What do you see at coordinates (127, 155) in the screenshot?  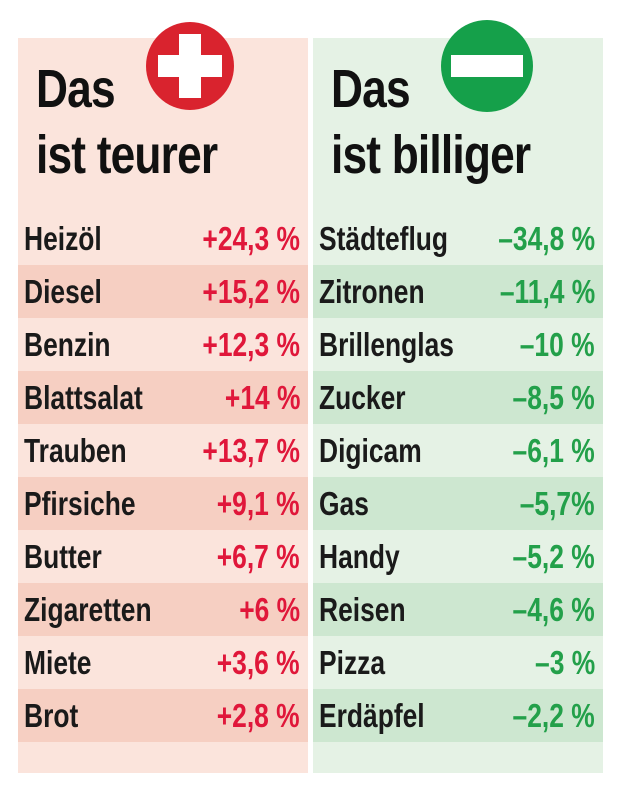 I see `title-line: ist teurer` at bounding box center [127, 155].